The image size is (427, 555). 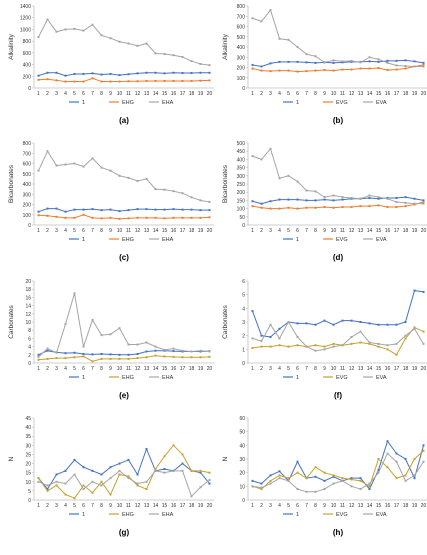 I want to click on legend-label: EVA, so click(x=381, y=103).